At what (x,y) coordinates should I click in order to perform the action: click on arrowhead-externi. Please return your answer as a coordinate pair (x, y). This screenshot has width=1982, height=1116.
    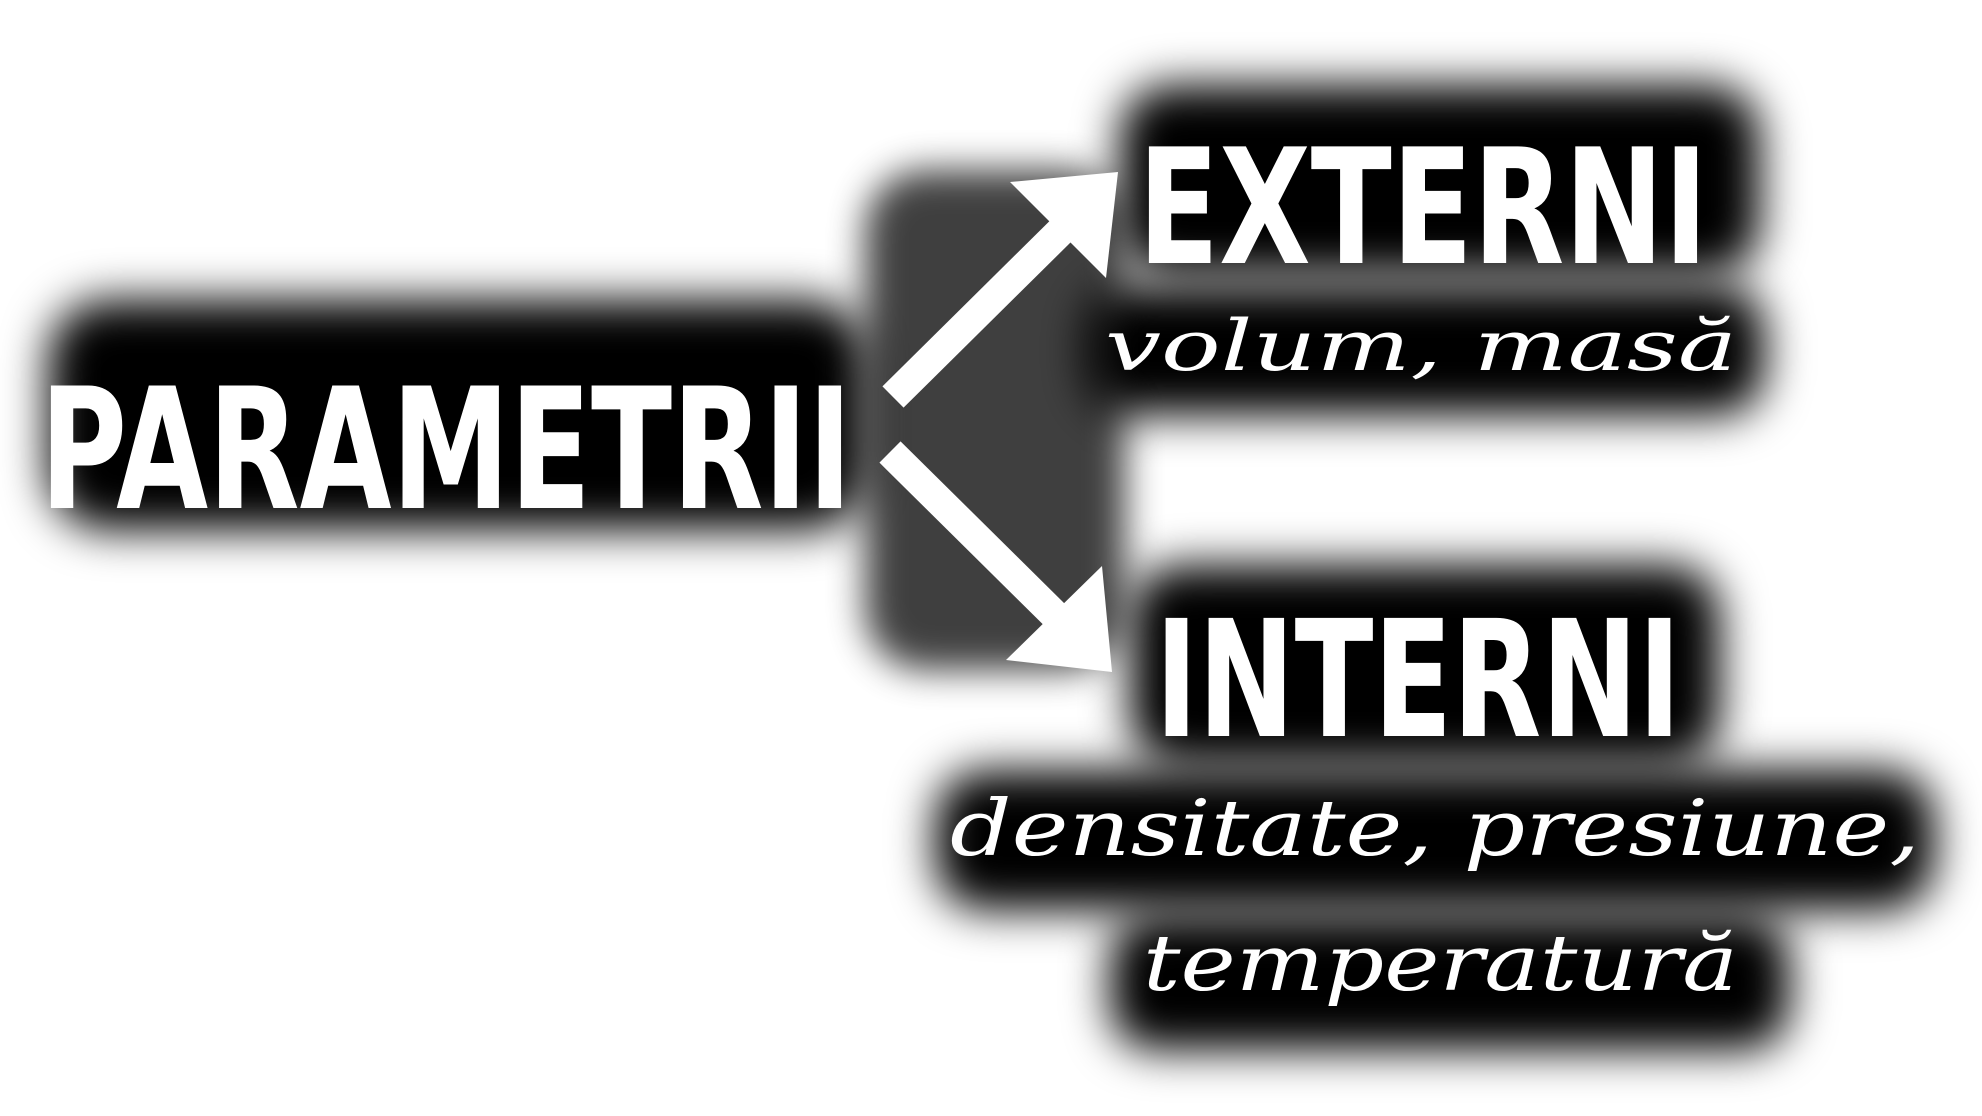
    Looking at the image, I should click on (1064, 225).